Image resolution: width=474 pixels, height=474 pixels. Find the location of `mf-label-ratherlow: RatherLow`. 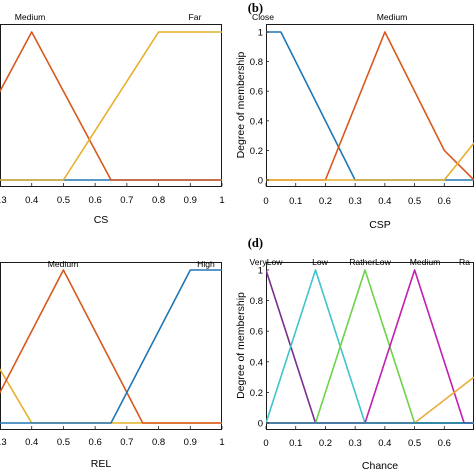

mf-label-ratherlow: RatherLow is located at coordinates (370, 262).